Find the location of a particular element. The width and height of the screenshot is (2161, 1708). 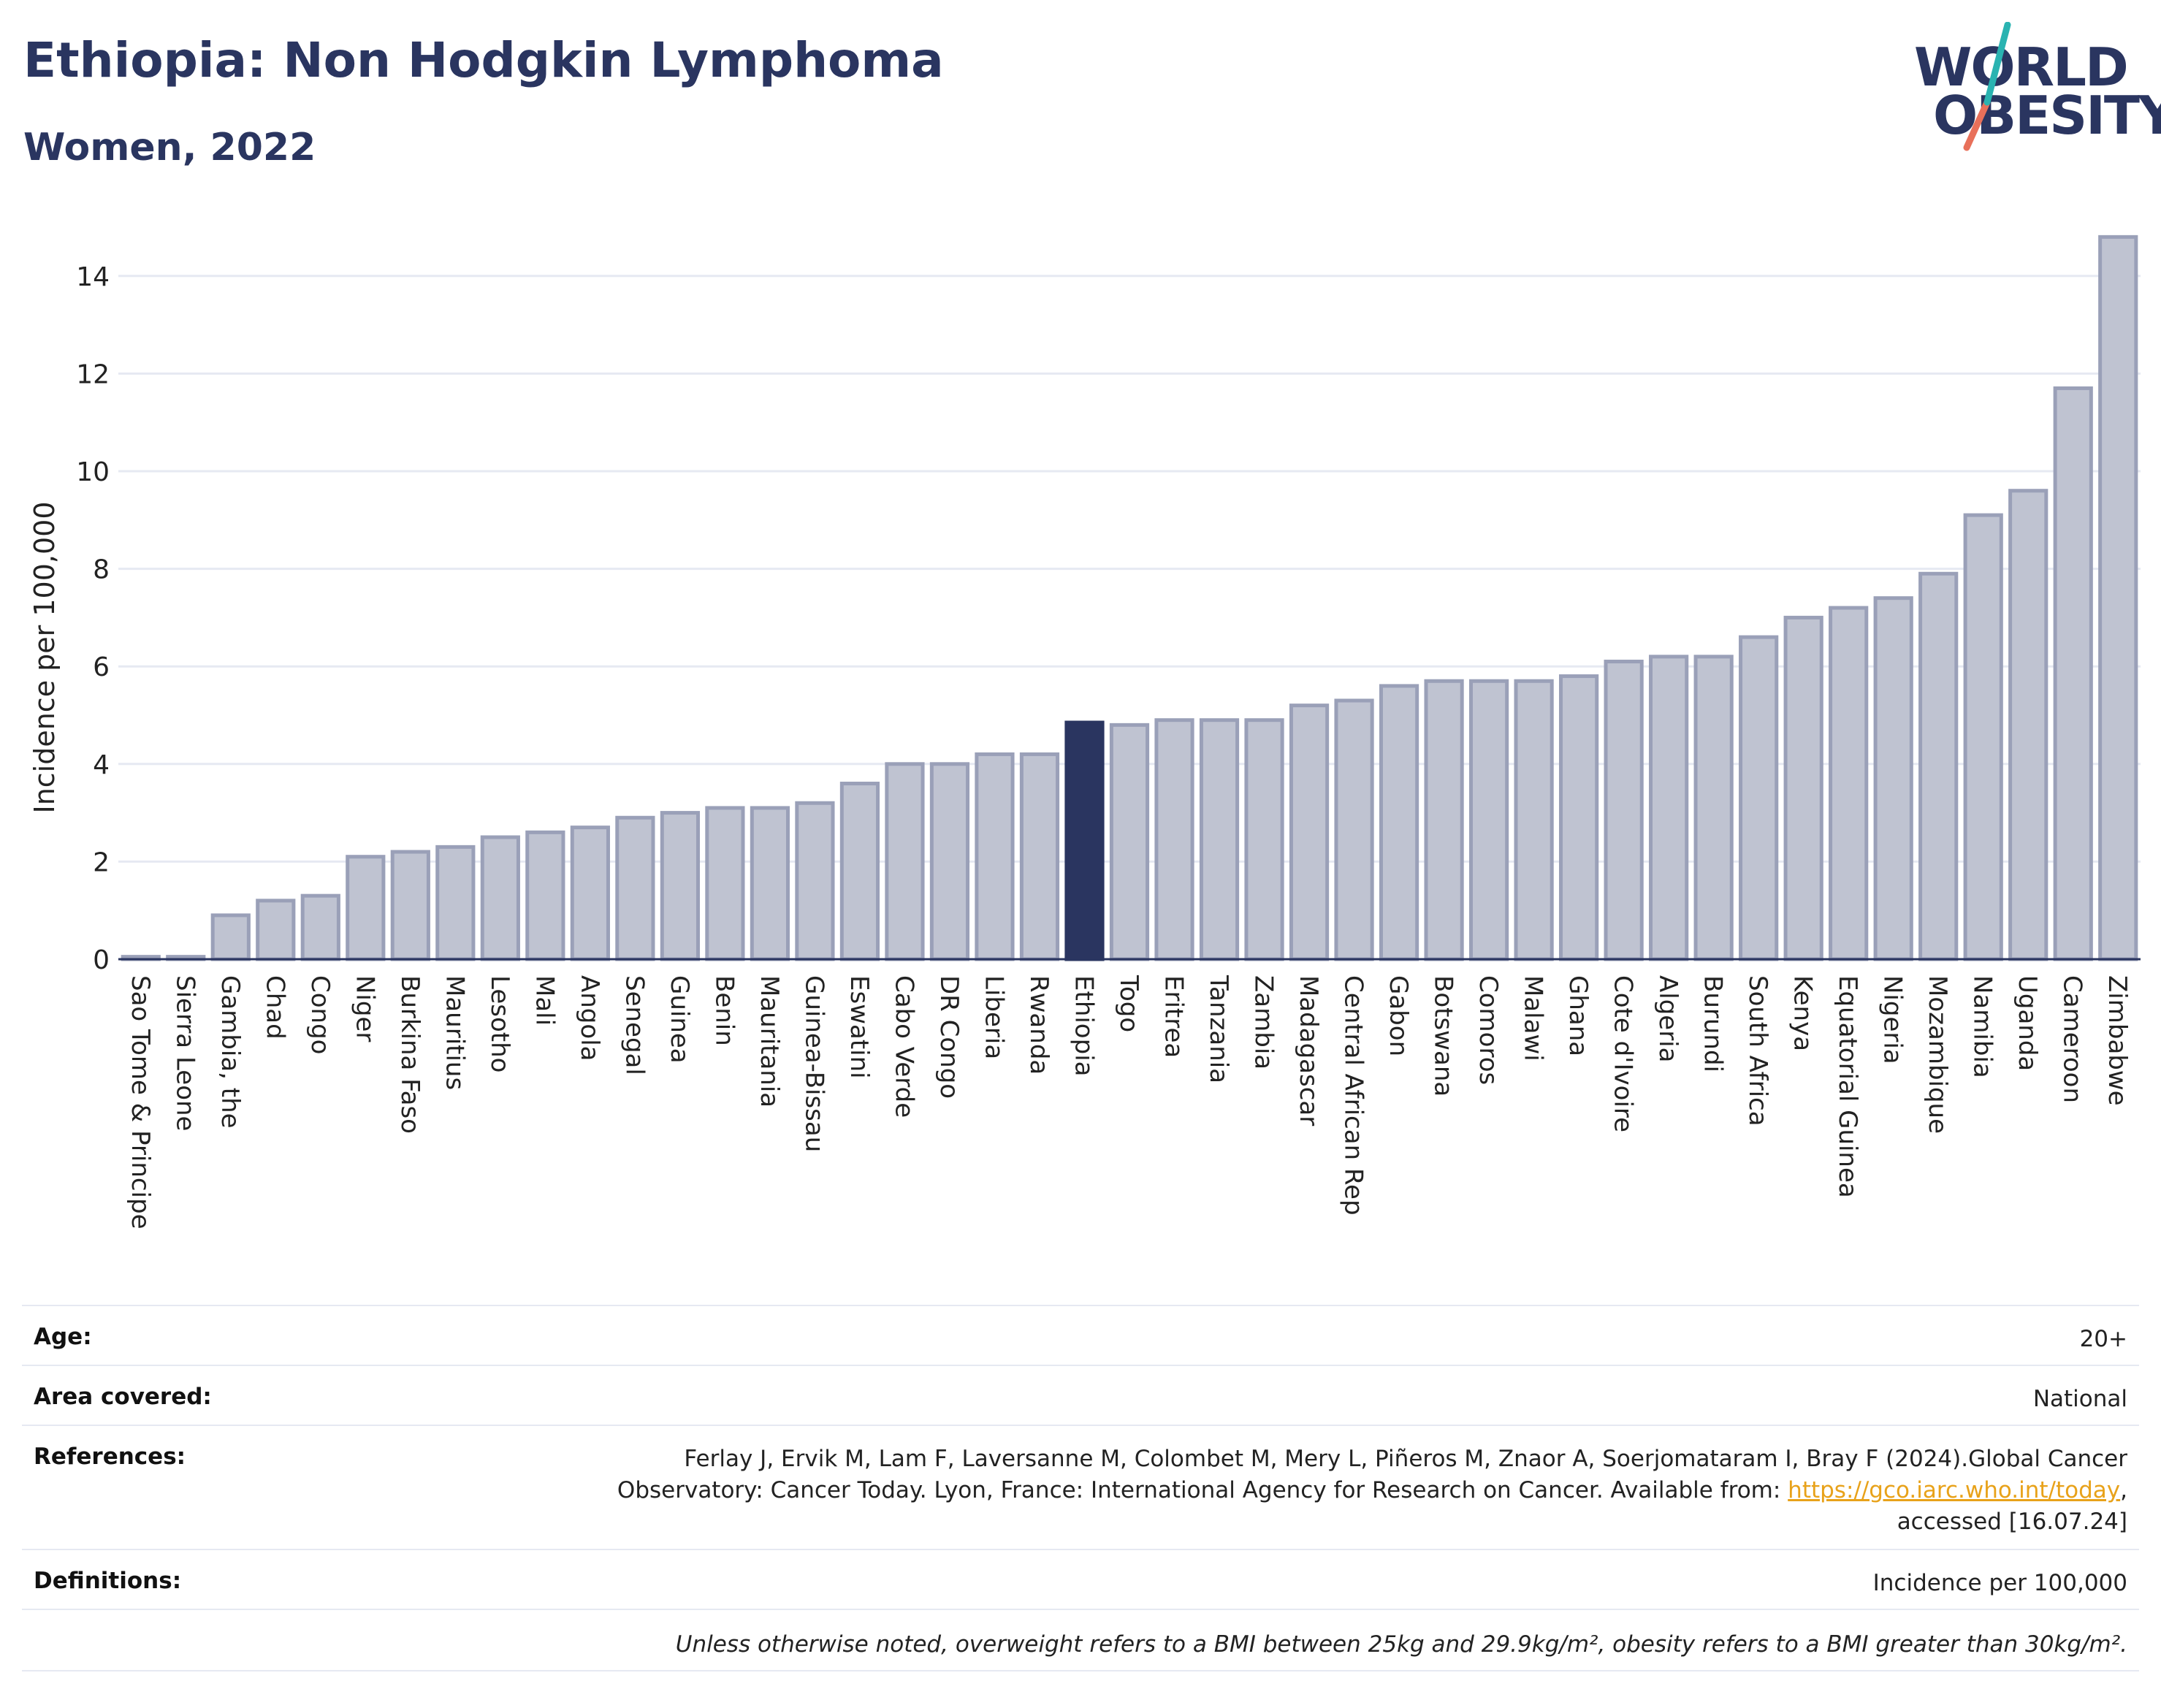

x-tick-label: Tanzania is located at coordinates (1218, 1029).